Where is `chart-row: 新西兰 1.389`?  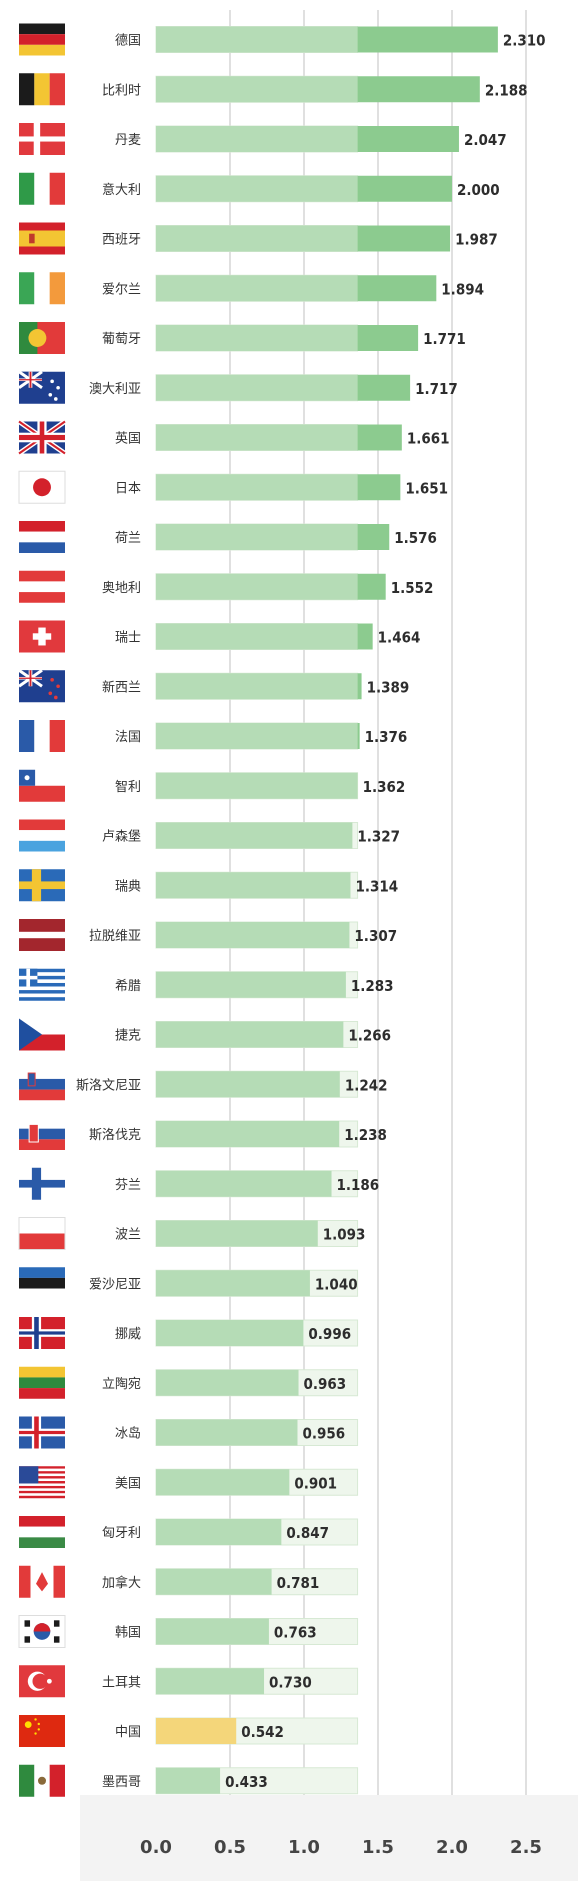 chart-row: 新西兰 1.389 is located at coordinates (214, 686).